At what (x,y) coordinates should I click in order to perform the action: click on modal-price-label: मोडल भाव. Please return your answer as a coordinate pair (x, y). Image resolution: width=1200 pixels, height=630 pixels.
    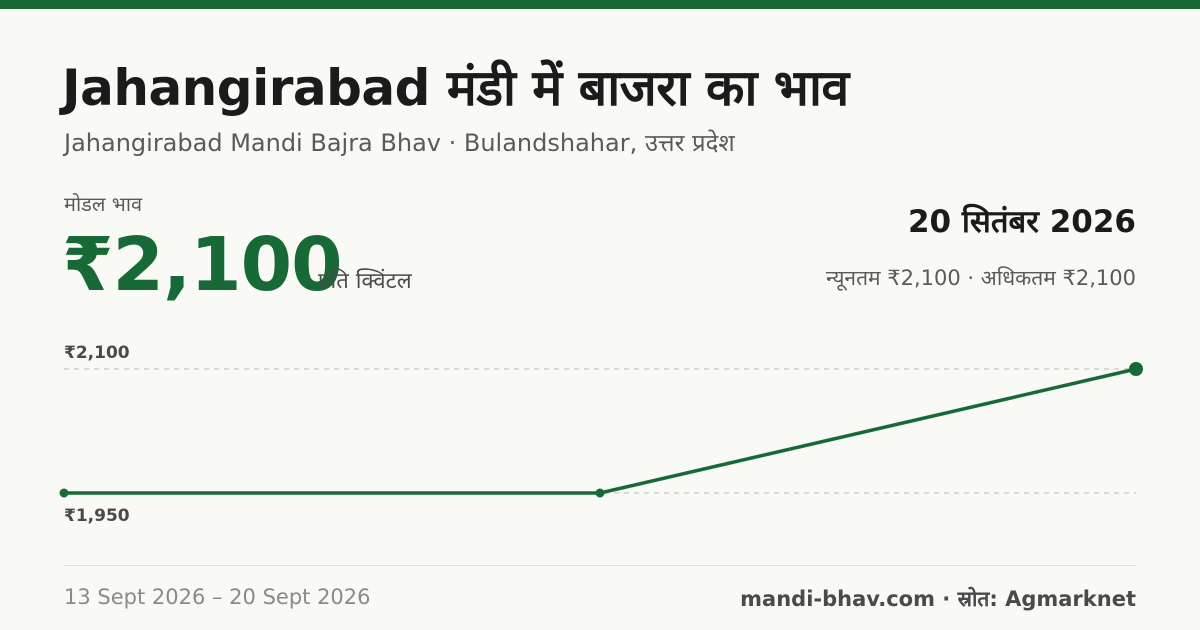
    Looking at the image, I should click on (103, 204).